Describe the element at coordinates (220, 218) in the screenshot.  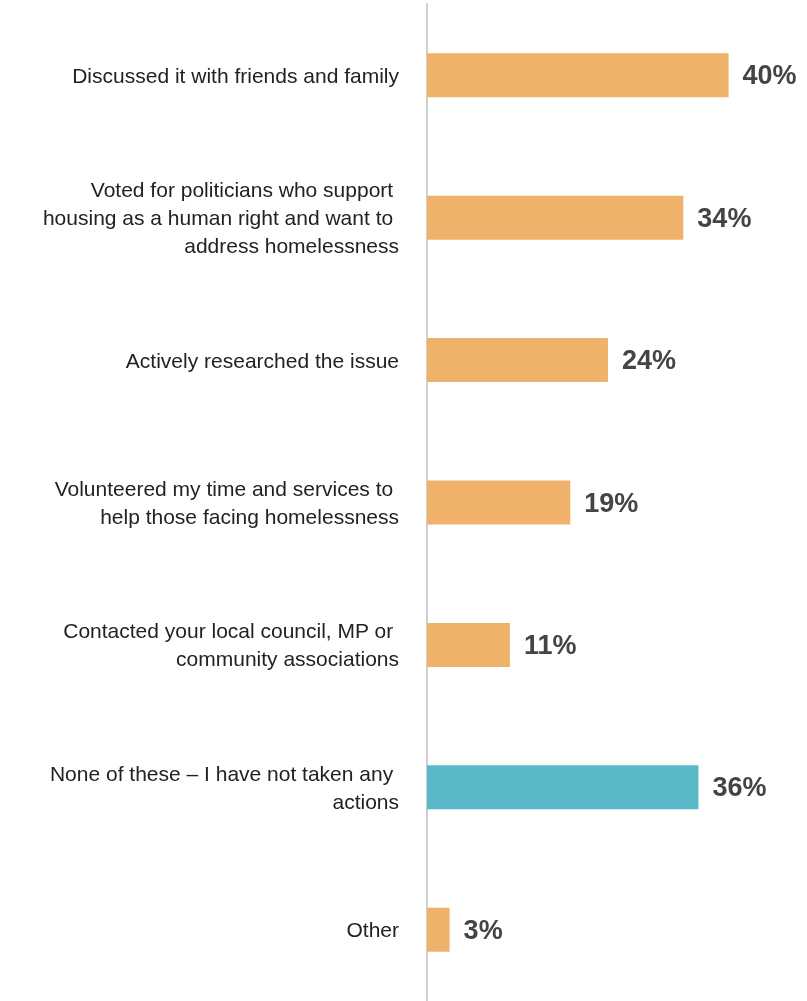
I see `y-tick-label: Voted for politicians who support housing as a human right and want to address homelessness` at that location.